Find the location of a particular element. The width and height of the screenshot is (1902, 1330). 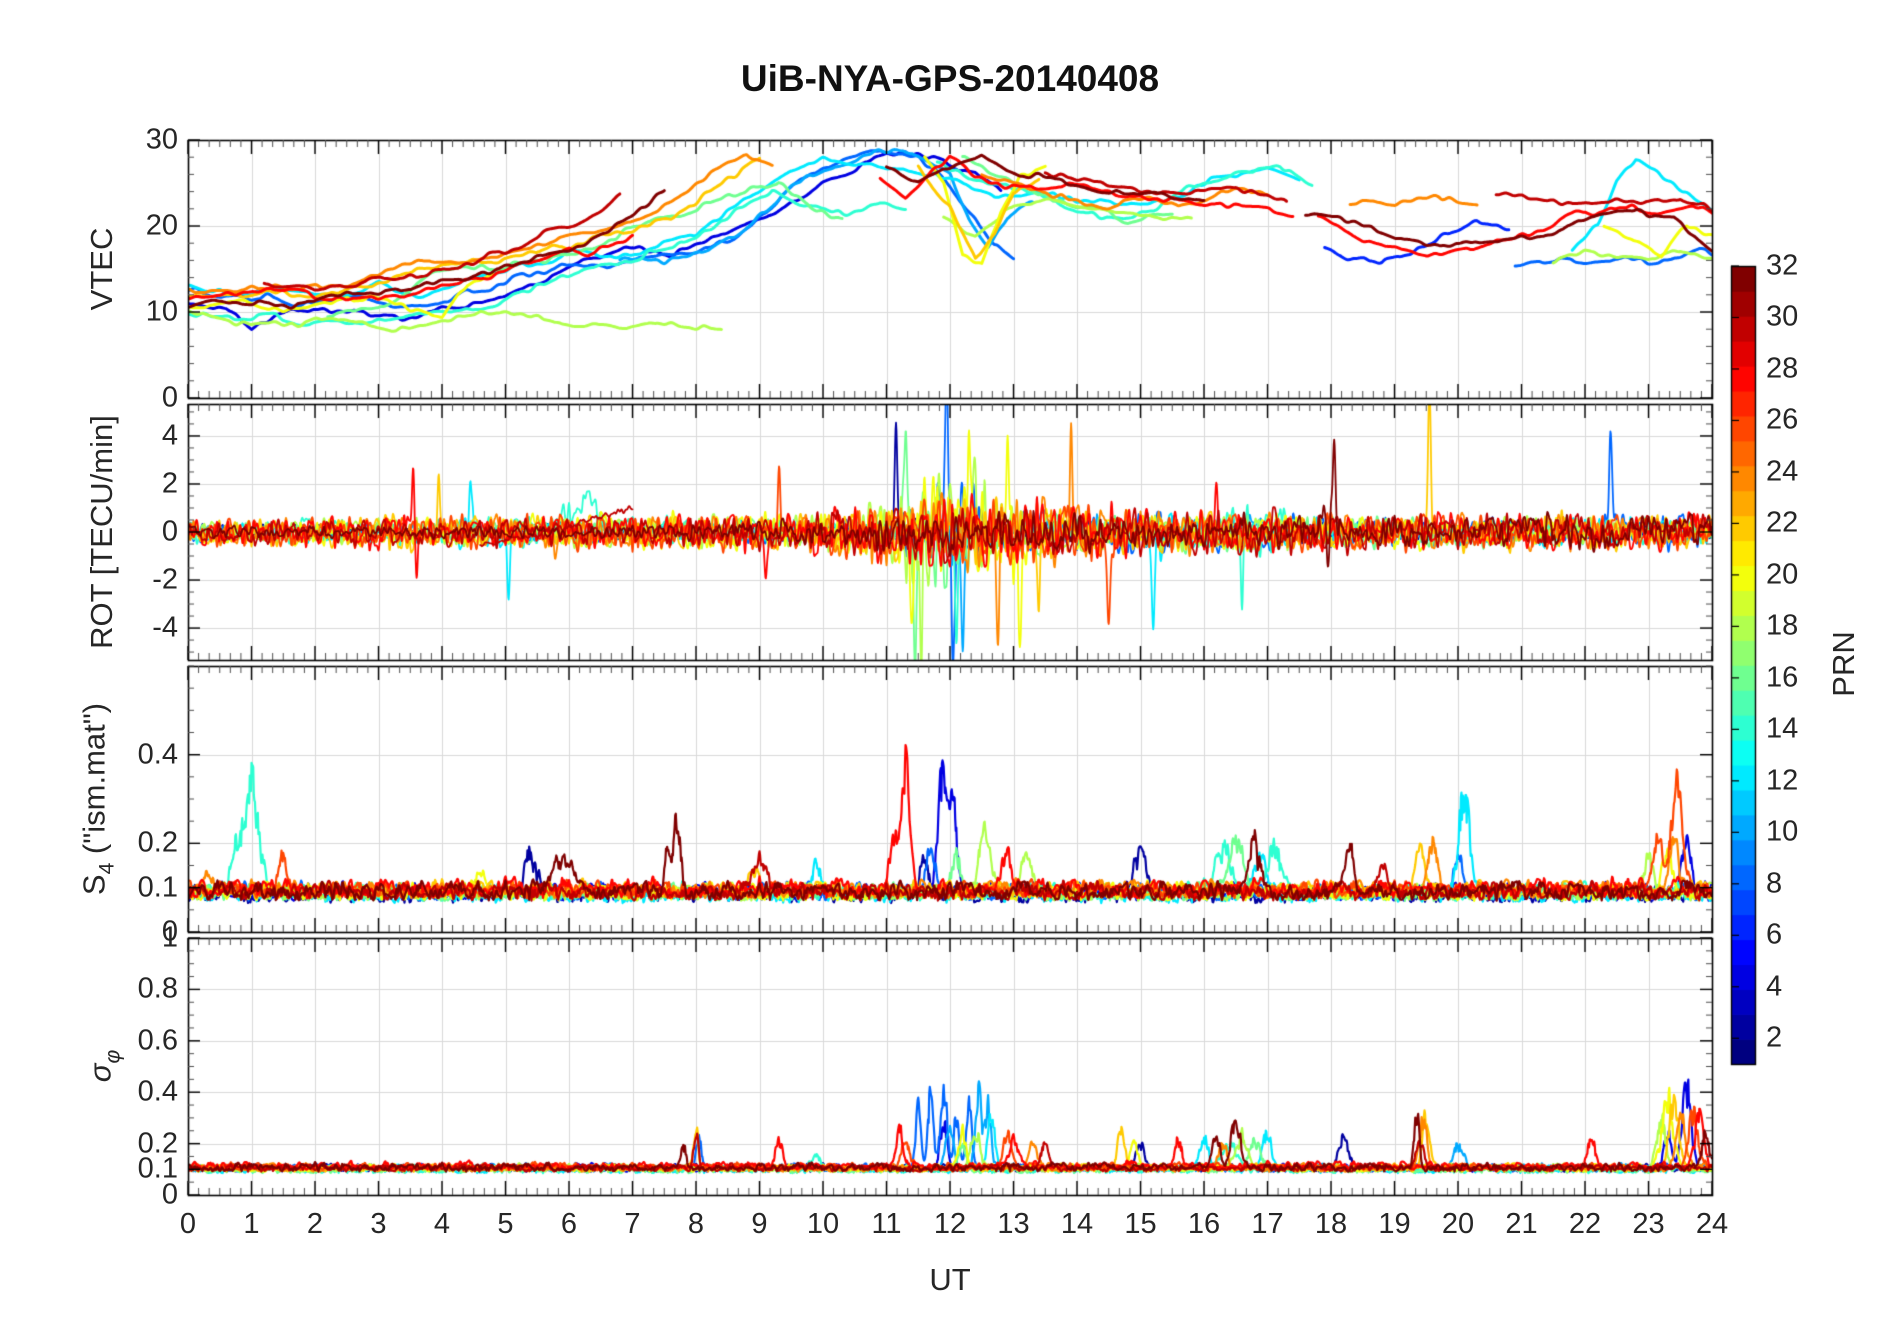

x-tick-label: 21 is located at coordinates (1521, 1224).